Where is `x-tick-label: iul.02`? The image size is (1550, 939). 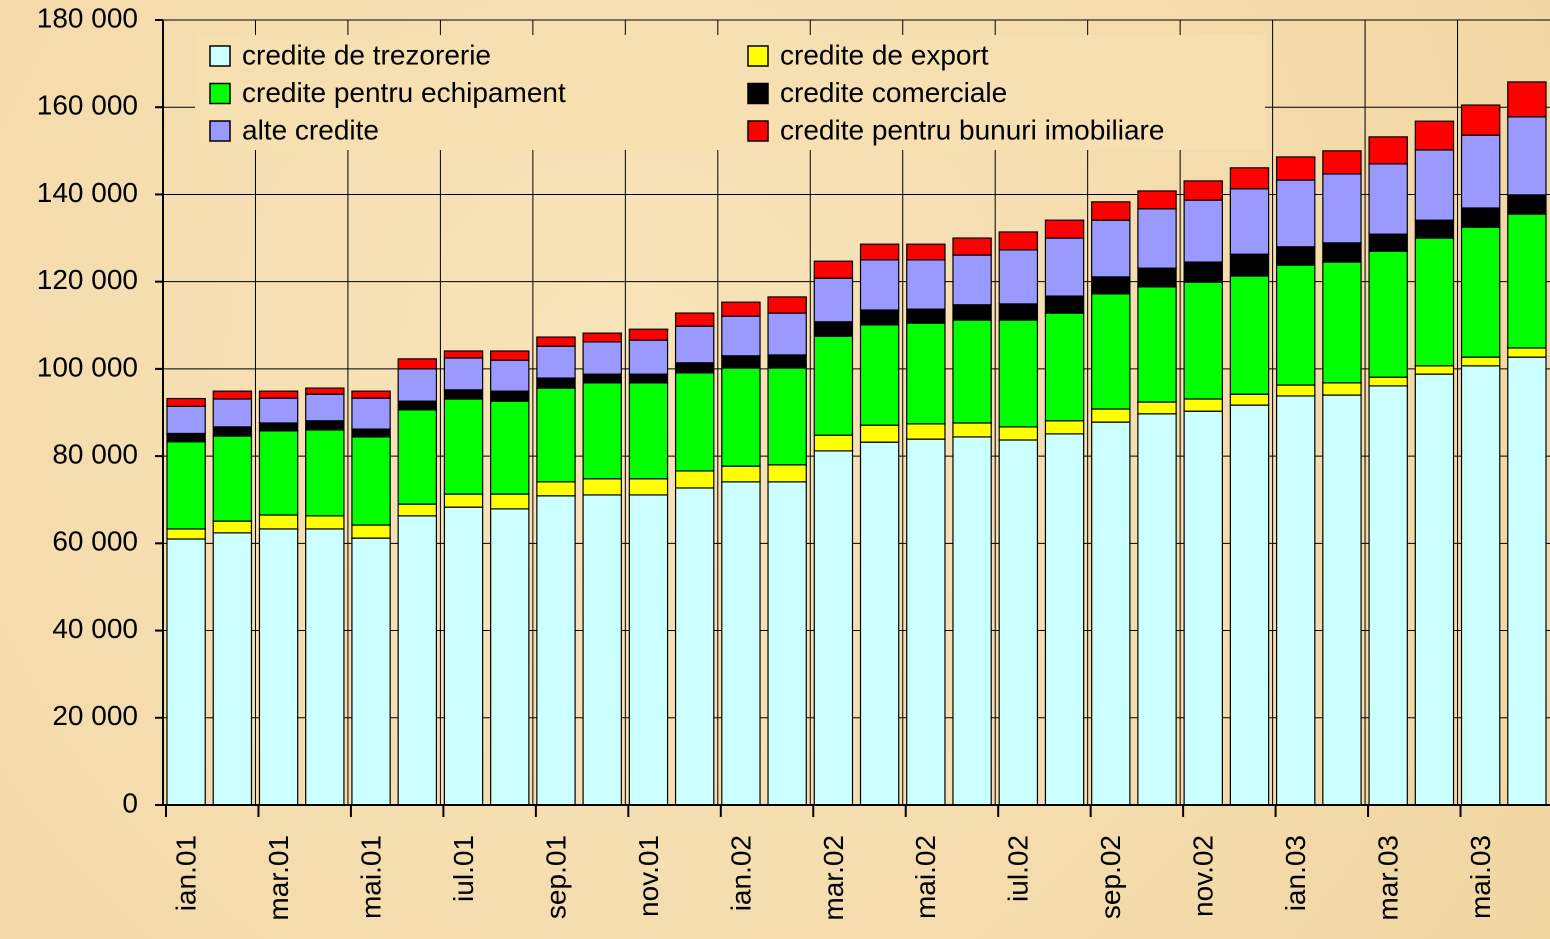
x-tick-label: iul.02 is located at coordinates (1018, 868).